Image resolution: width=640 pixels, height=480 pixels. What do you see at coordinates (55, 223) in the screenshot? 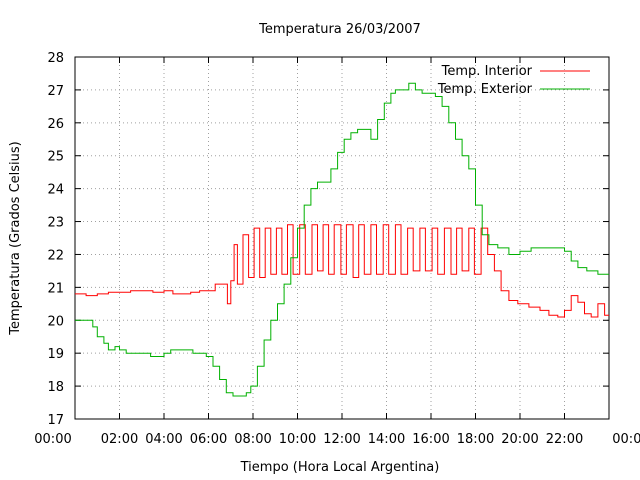
I see `y-tick-label: 23` at bounding box center [55, 223].